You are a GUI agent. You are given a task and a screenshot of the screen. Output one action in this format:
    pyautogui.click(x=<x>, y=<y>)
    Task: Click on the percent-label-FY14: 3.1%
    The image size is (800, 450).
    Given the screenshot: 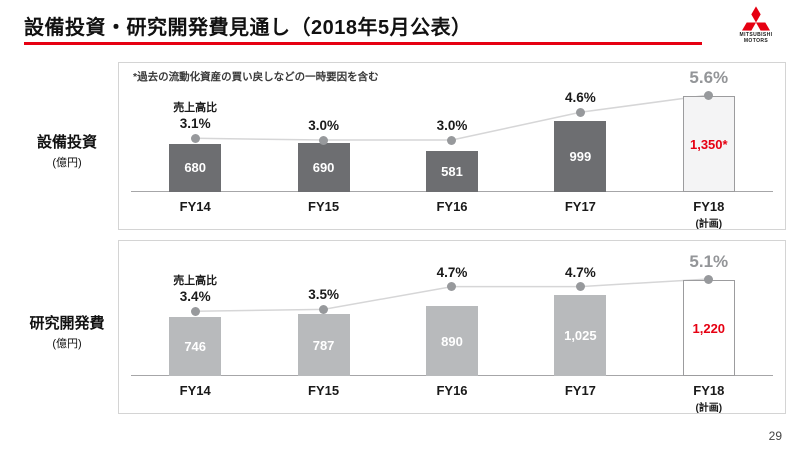 What is the action you would take?
    pyautogui.click(x=195, y=124)
    